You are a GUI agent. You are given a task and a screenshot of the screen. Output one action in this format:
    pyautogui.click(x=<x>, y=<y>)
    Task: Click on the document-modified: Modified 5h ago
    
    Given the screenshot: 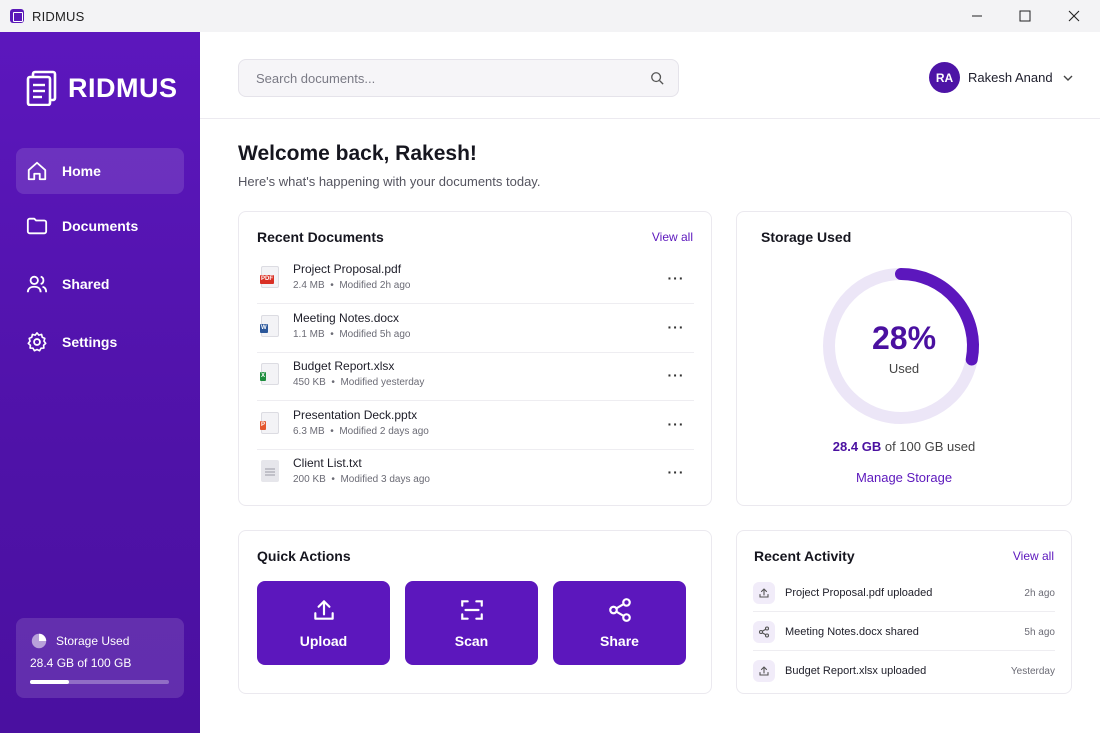 What is the action you would take?
    pyautogui.click(x=375, y=334)
    